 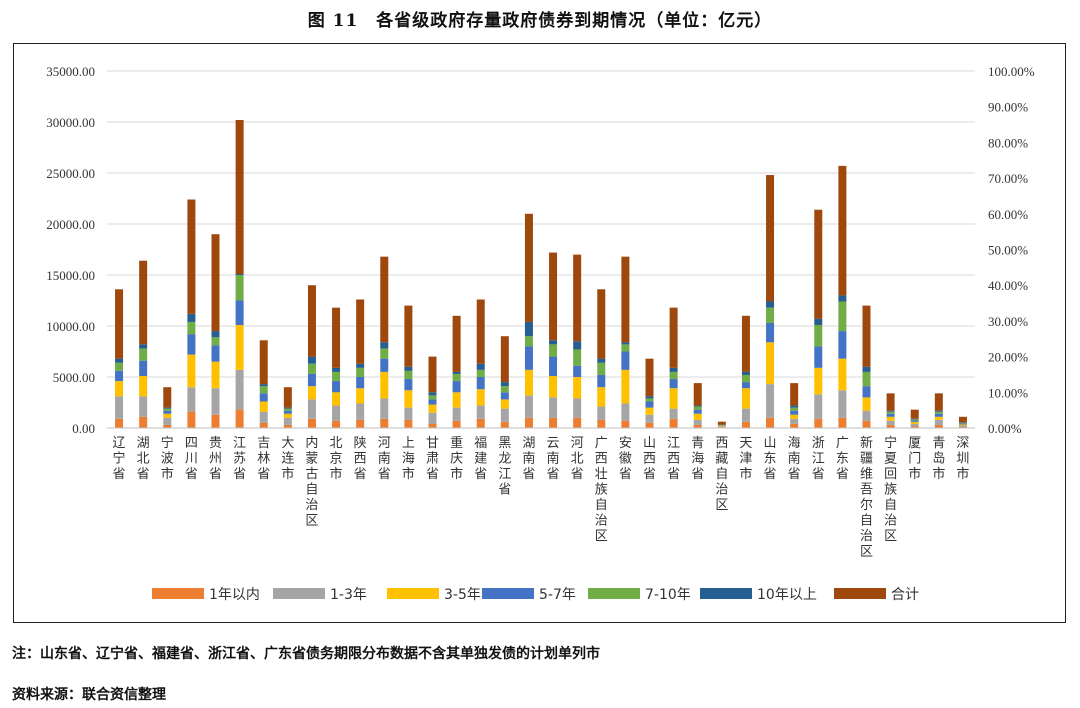 I want to click on source-note: 资料来源：联合资信整理, so click(x=89, y=695).